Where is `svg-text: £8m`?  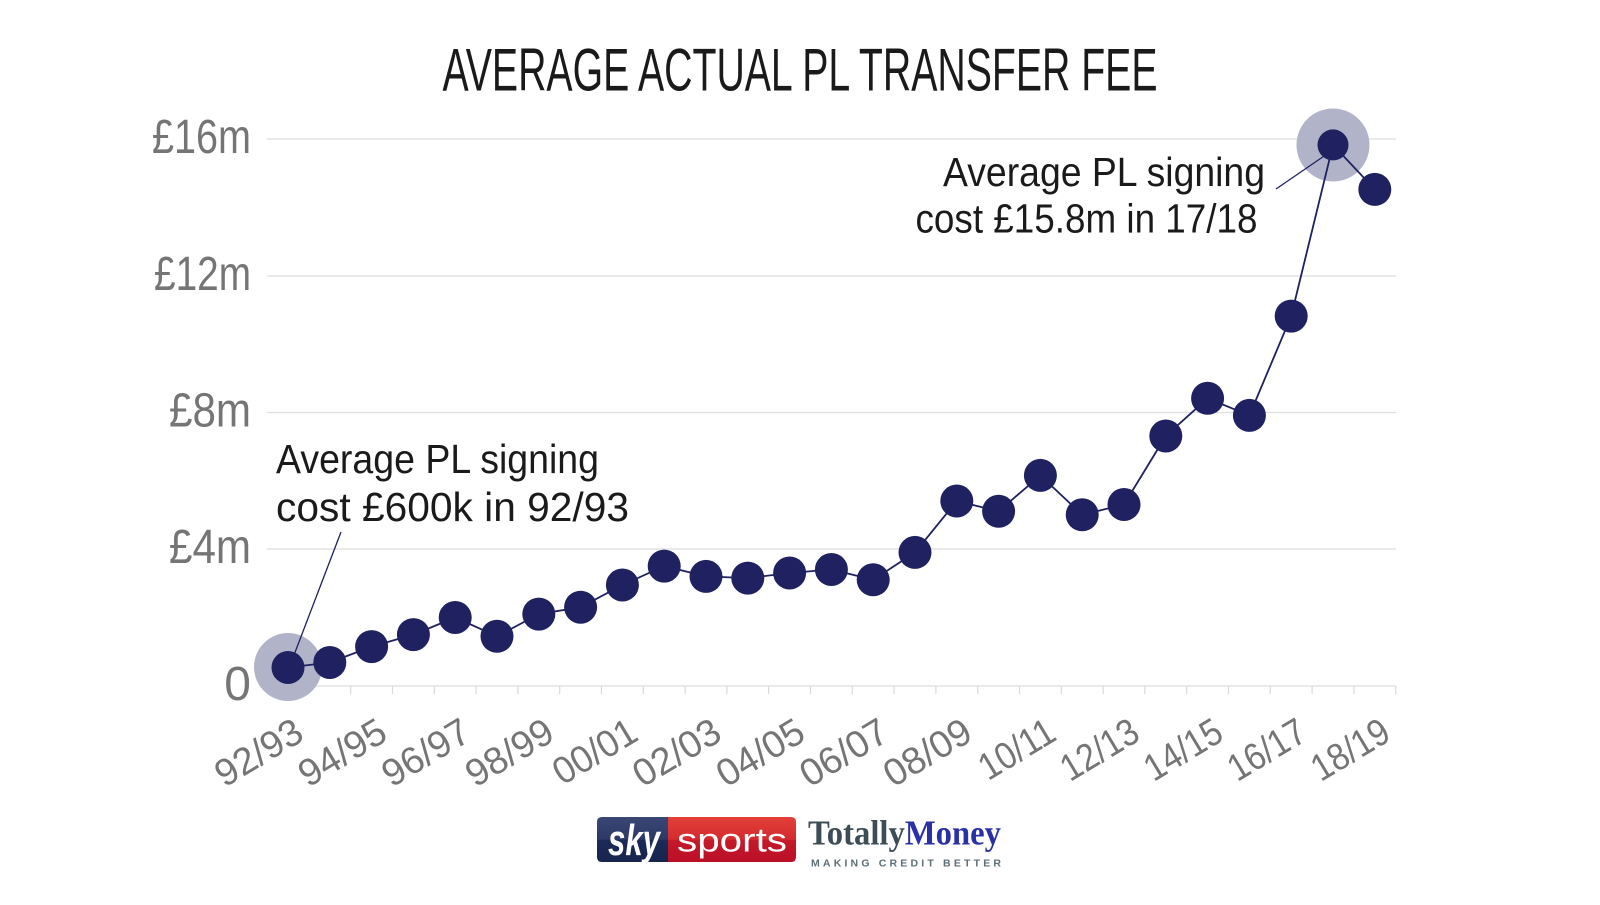 svg-text: £8m is located at coordinates (210, 411).